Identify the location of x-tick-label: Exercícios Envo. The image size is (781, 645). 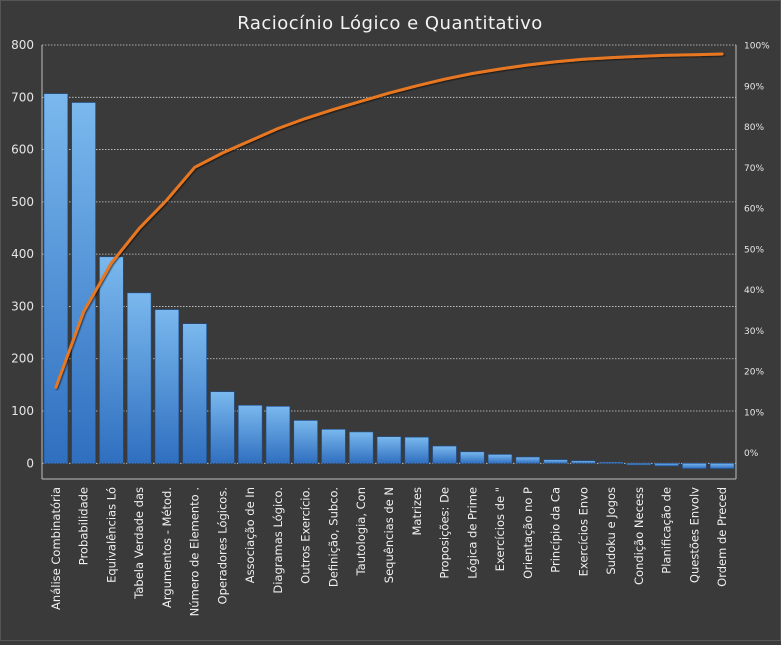
(583, 531).